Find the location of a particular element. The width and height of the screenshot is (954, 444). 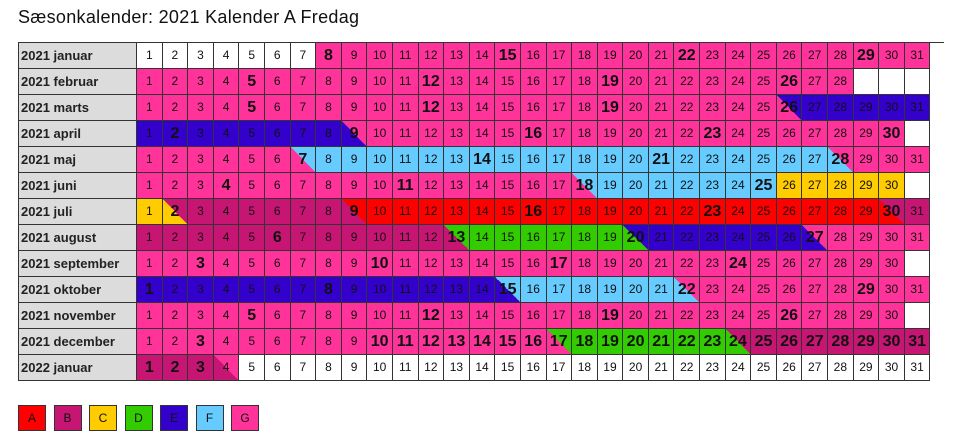

day-cell: 15 is located at coordinates (508, 186).